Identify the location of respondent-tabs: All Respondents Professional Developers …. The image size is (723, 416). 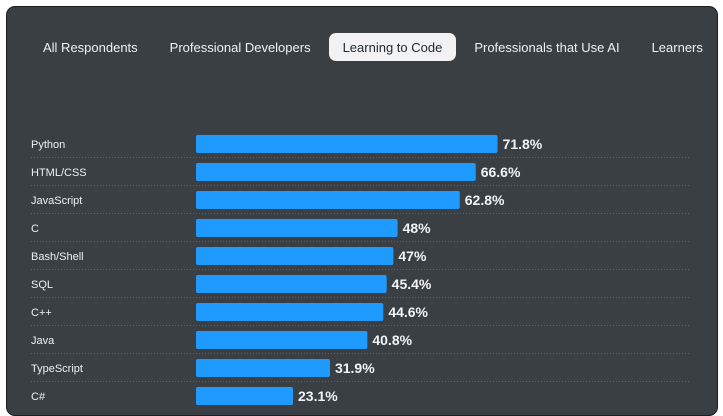
(373, 47).